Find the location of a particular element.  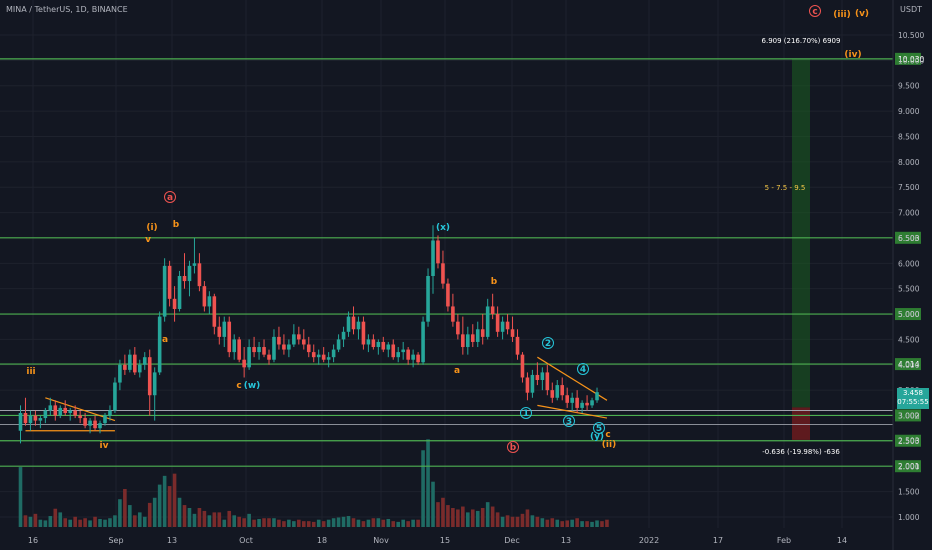

wave-label: a is located at coordinates (165, 340).